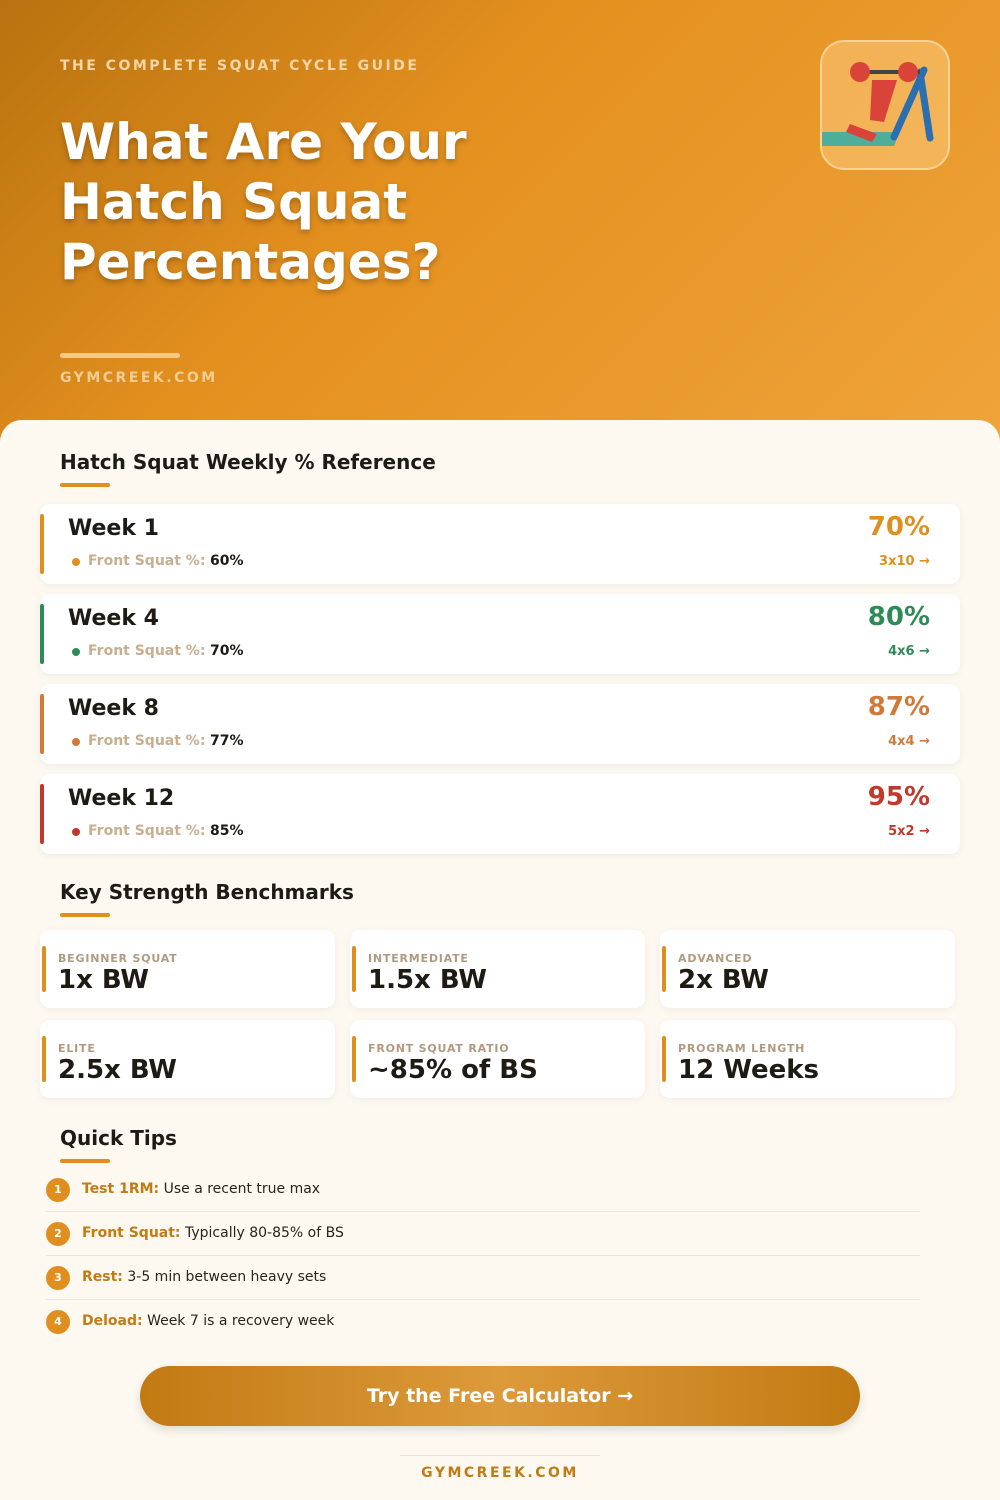  I want to click on week-label: Week 12, so click(121, 798).